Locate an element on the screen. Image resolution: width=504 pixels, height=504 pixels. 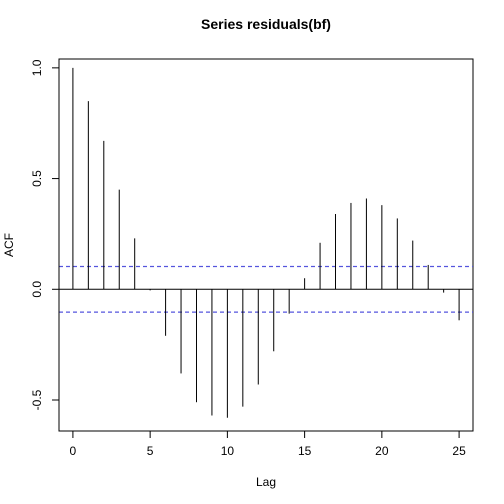
y-axis: -0.5 0.0 0.5 1.0 is located at coordinates (45, 234).